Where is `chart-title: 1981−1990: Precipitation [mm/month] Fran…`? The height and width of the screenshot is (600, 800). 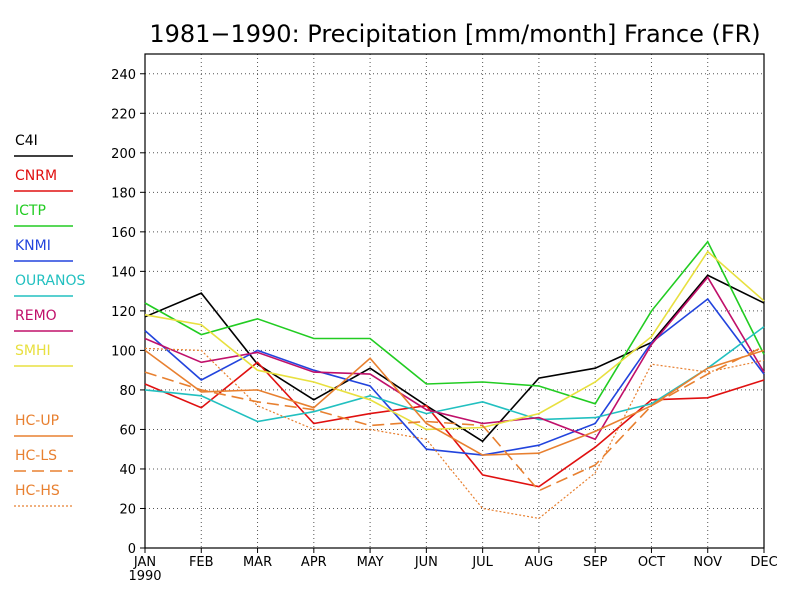
chart-title: 1981−1990: Precipitation [mm/month] Fran… is located at coordinates (454, 34).